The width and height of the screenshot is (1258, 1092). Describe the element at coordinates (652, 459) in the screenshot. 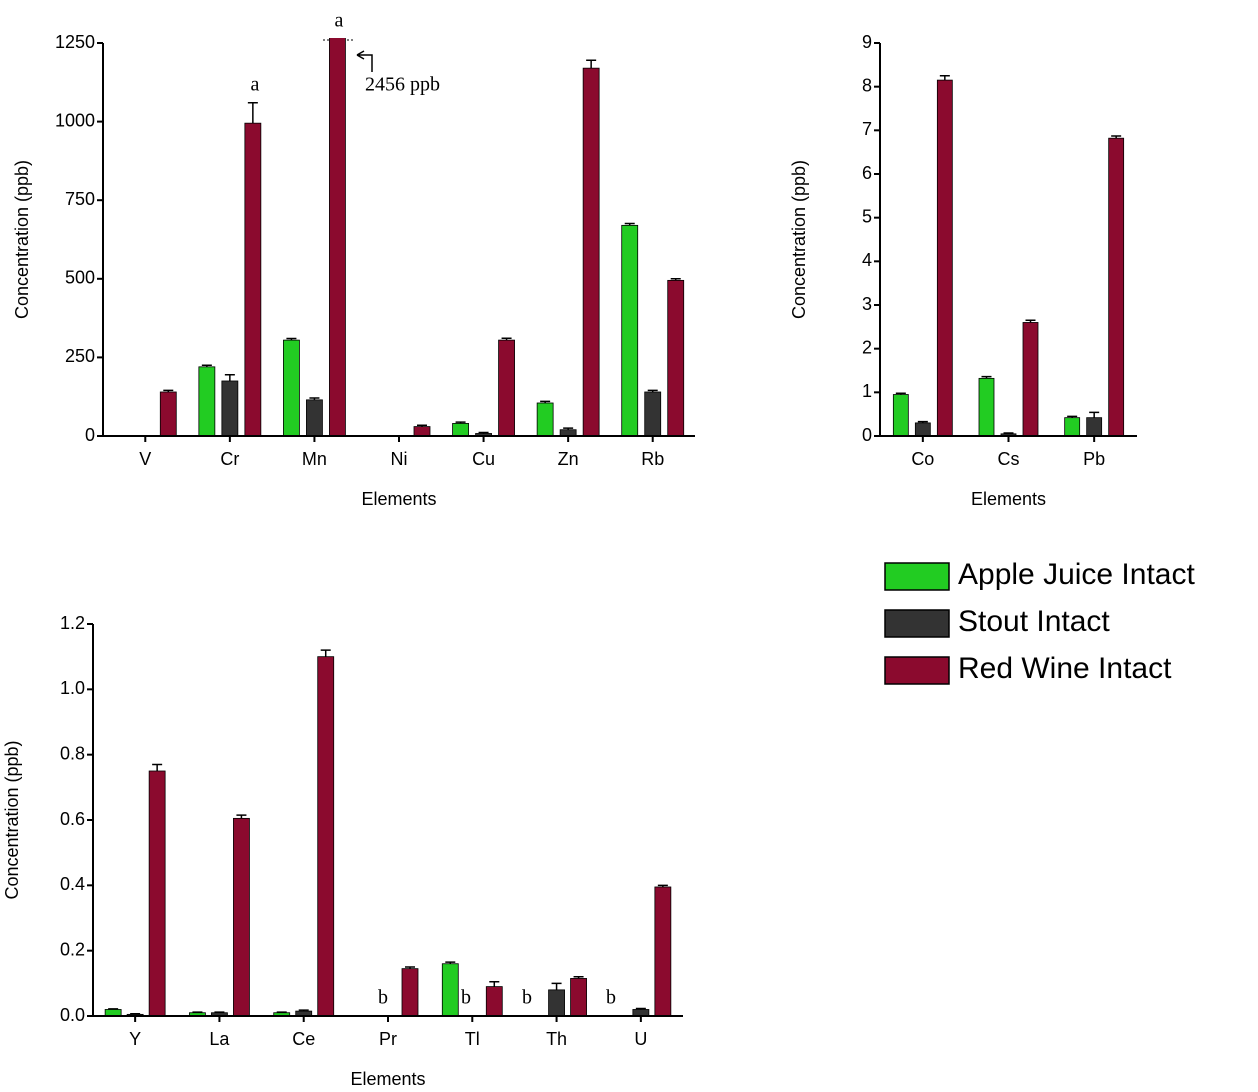

I see `x-tick-label: Rb` at that location.